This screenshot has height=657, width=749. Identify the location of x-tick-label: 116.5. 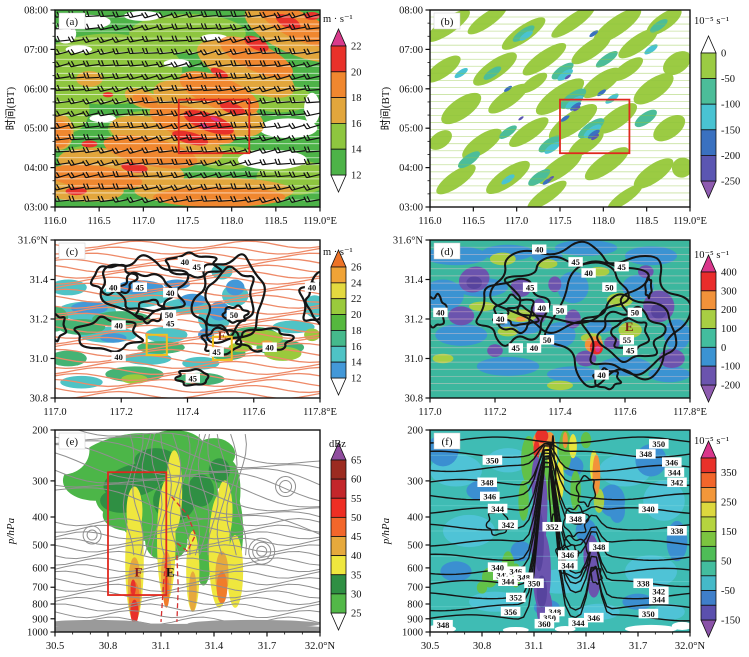
(99, 221).